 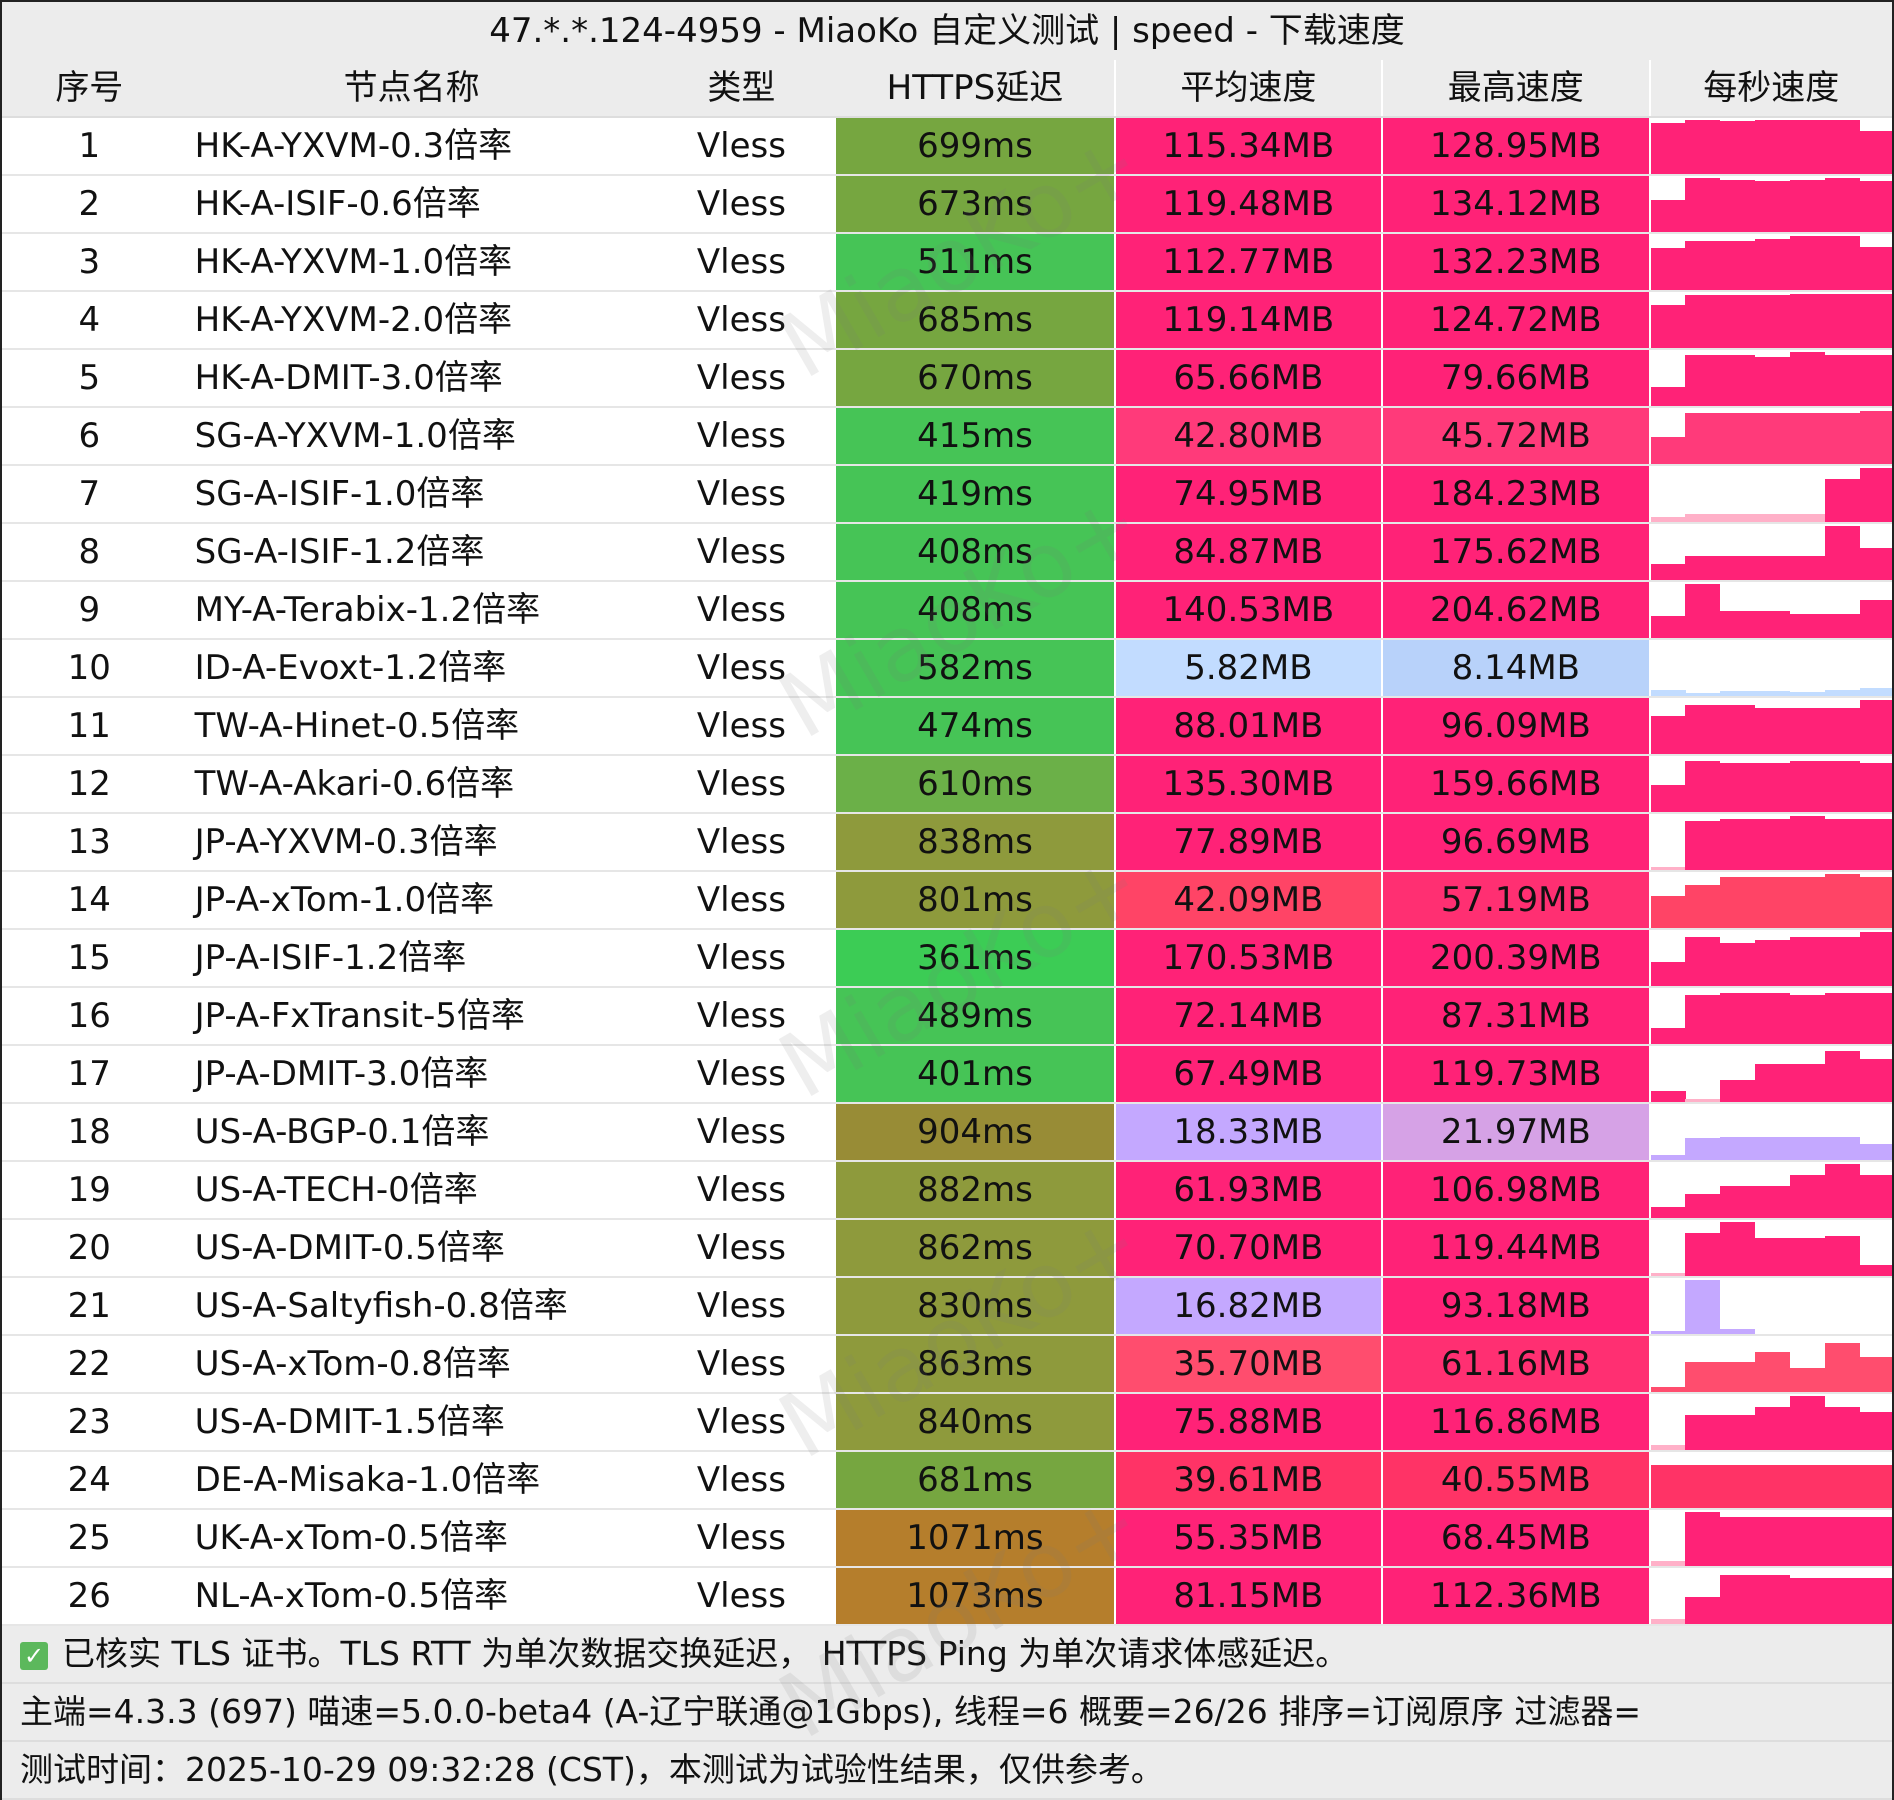 What do you see at coordinates (359, 1016) in the screenshot?
I see `node-name: JP-A-FxTransit-5倍率` at bounding box center [359, 1016].